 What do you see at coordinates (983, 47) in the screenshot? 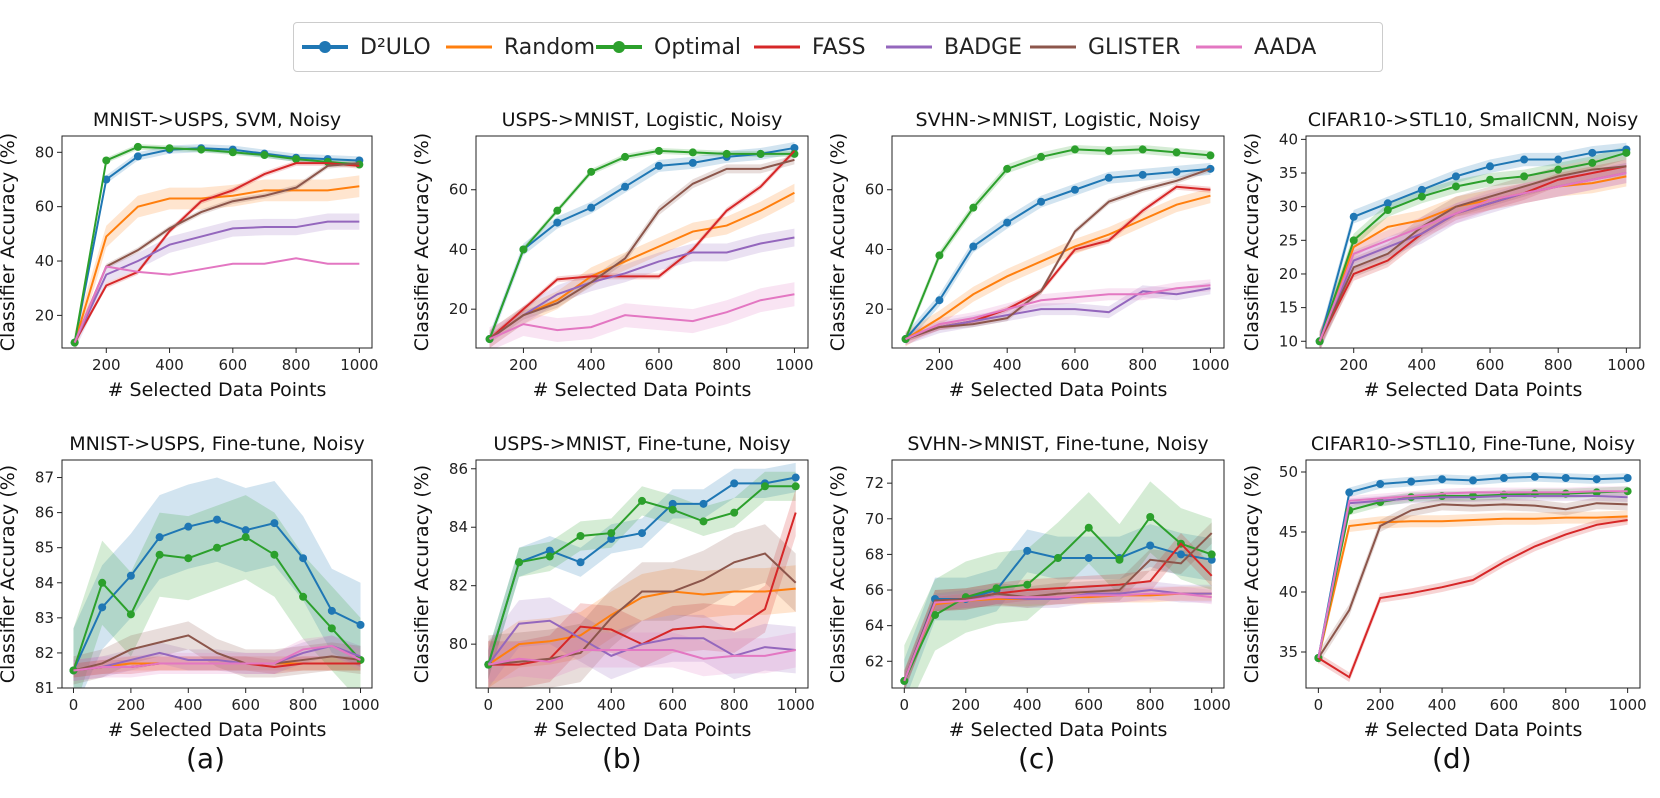
I see `legend-label: BADGE` at bounding box center [983, 47].